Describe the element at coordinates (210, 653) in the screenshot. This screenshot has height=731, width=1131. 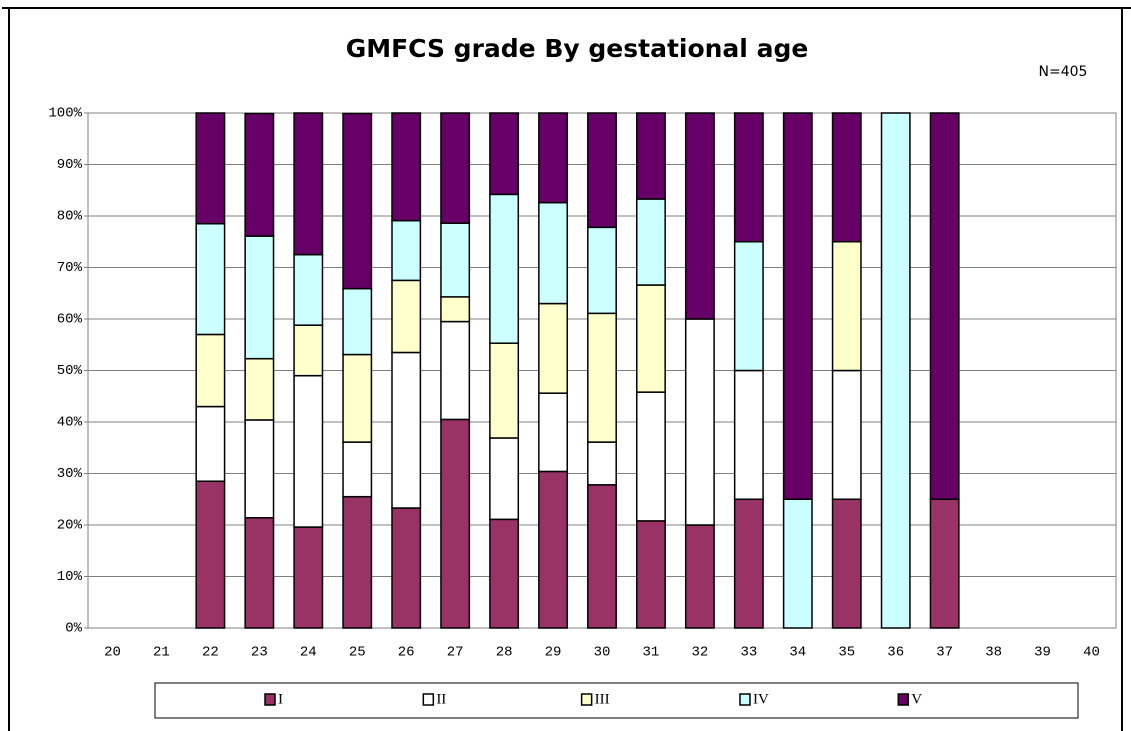
I see `x-tick-label: 22` at that location.